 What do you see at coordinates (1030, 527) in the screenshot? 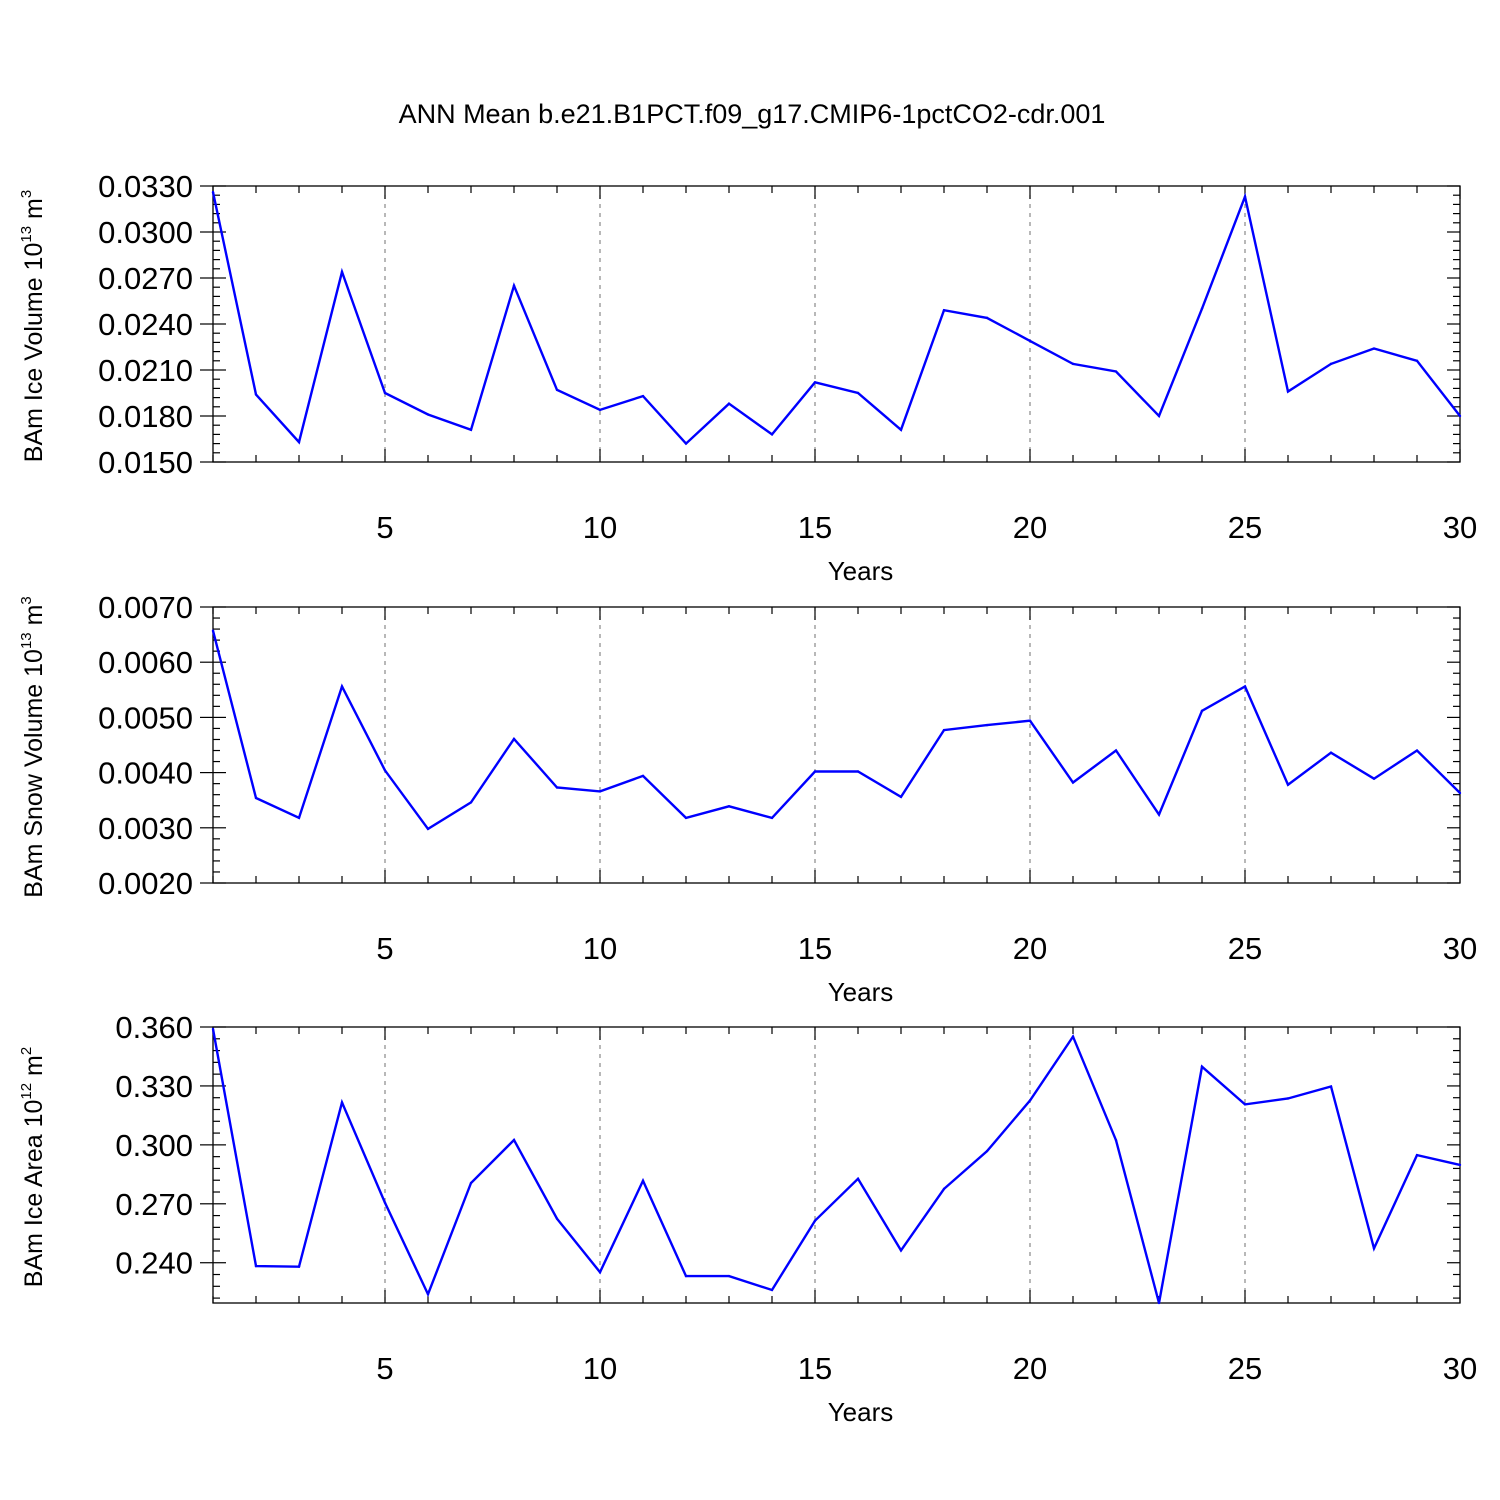
I see `x-tick-label: 20` at bounding box center [1030, 527].